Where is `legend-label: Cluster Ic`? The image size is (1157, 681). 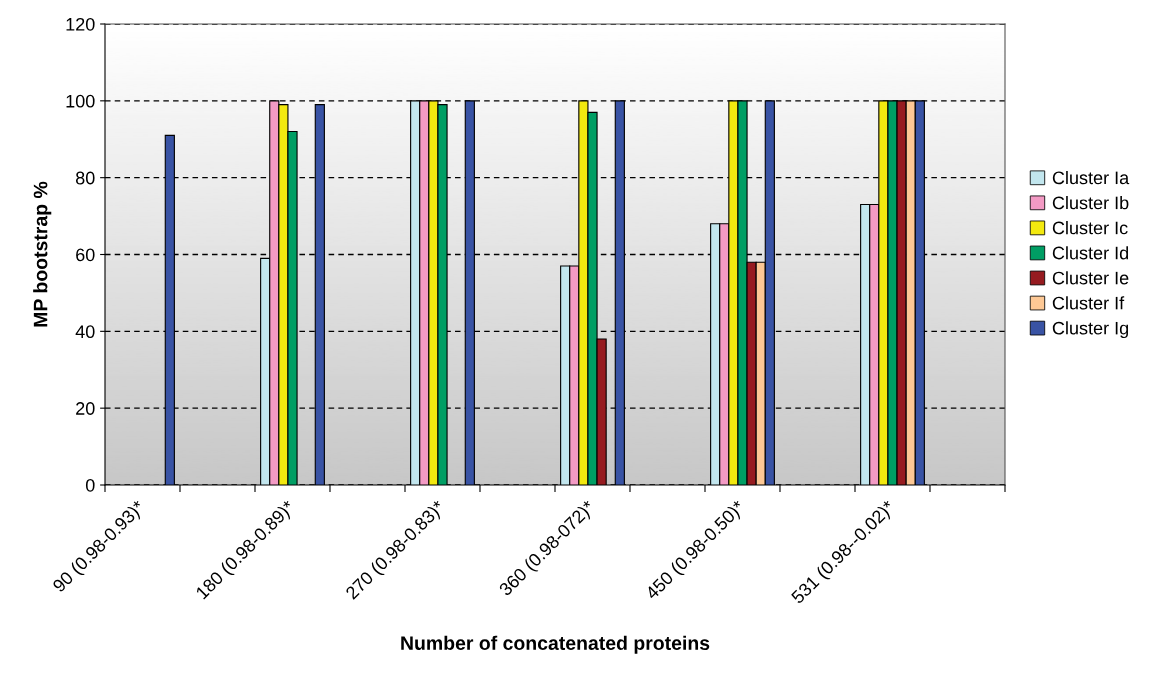
legend-label: Cluster Ic is located at coordinates (1090, 228).